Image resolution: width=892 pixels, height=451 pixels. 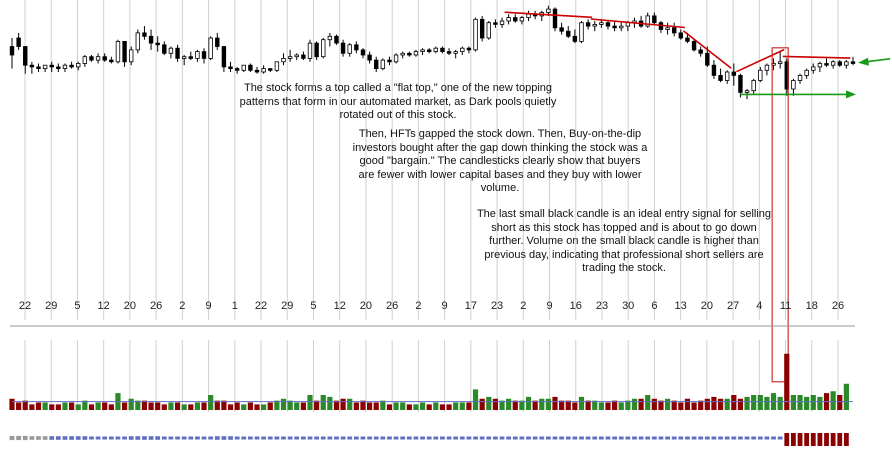 I want to click on resistance-arrow-head, so click(x=863, y=61).